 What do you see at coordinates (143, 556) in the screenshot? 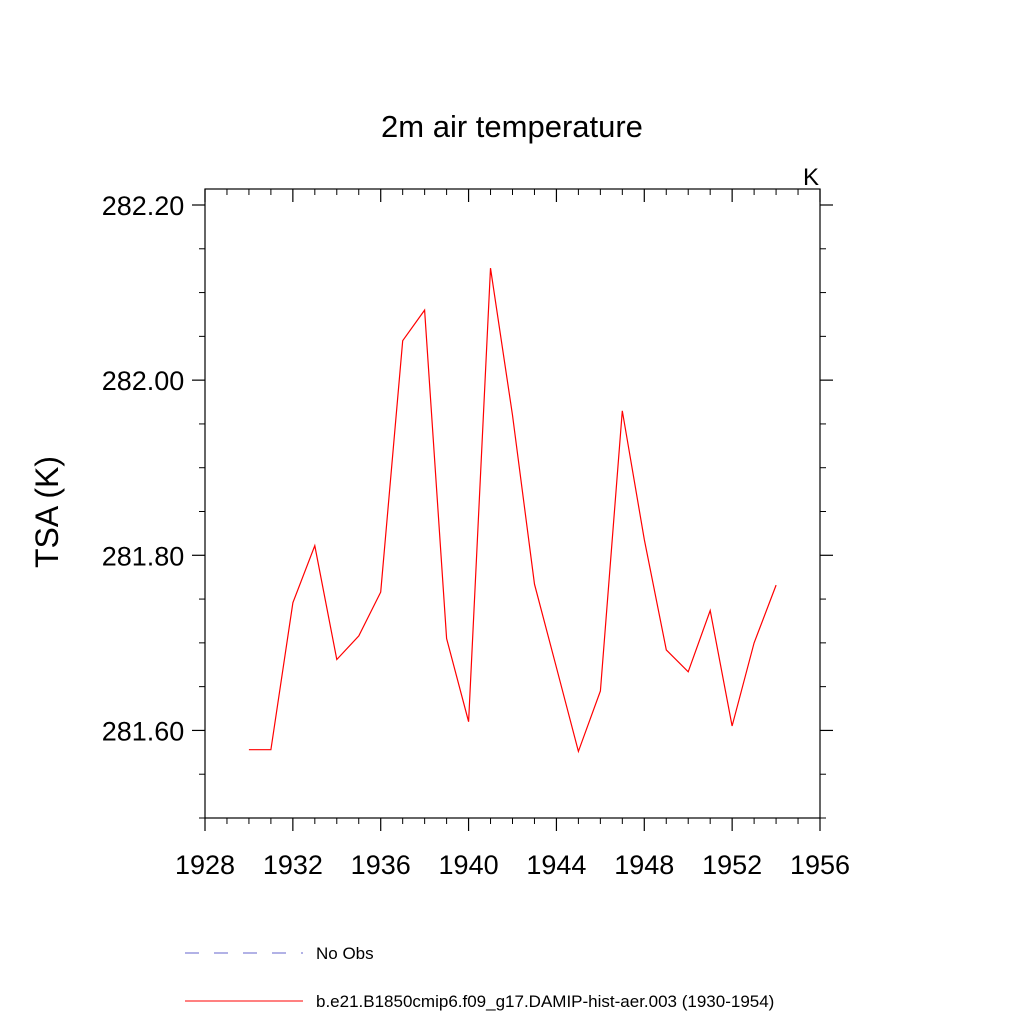
I see `y-tick-label: 281.80` at bounding box center [143, 556].